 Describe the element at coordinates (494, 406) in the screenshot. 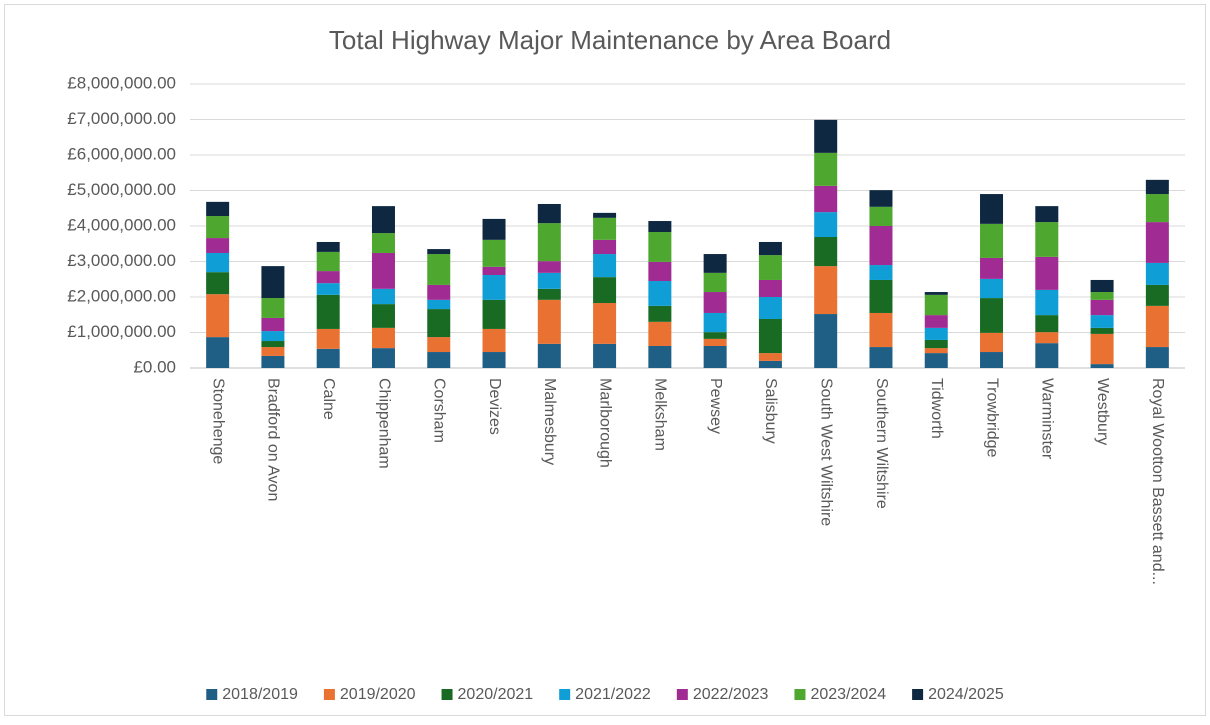

I see `x-tick-label: Devizes` at that location.